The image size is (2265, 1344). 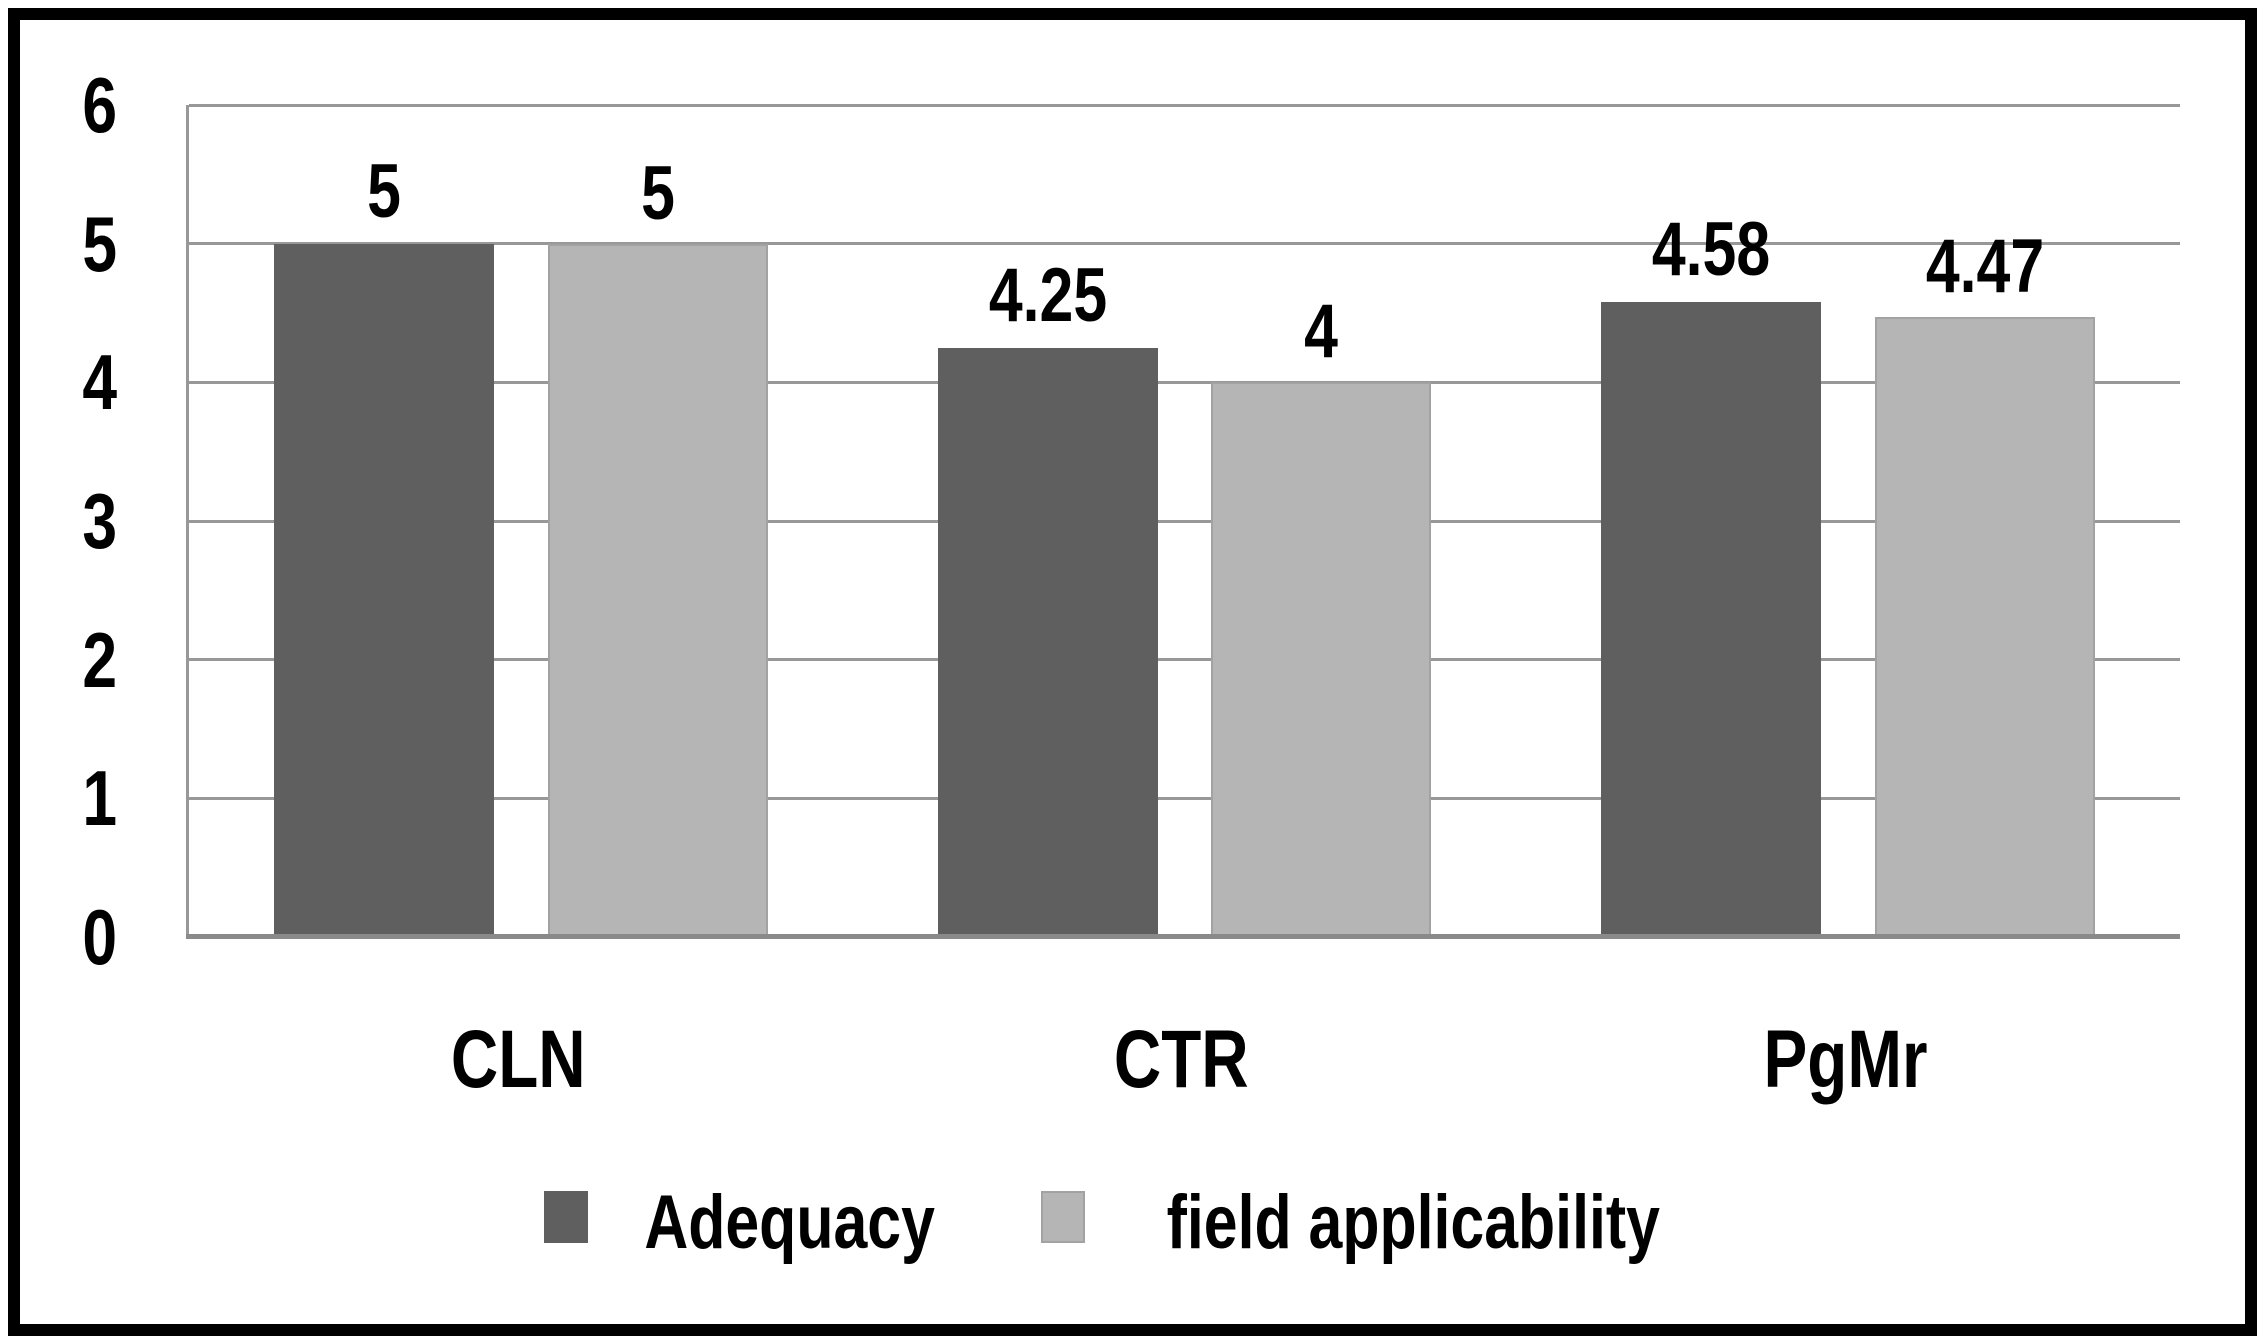 I want to click on category-label-pgmr: PgMr, so click(x=1845, y=1060).